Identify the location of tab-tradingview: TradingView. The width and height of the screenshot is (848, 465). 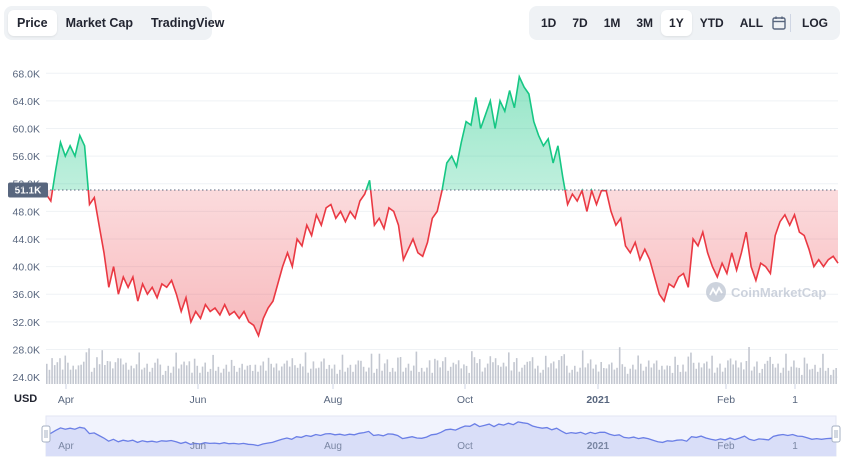
(187, 23).